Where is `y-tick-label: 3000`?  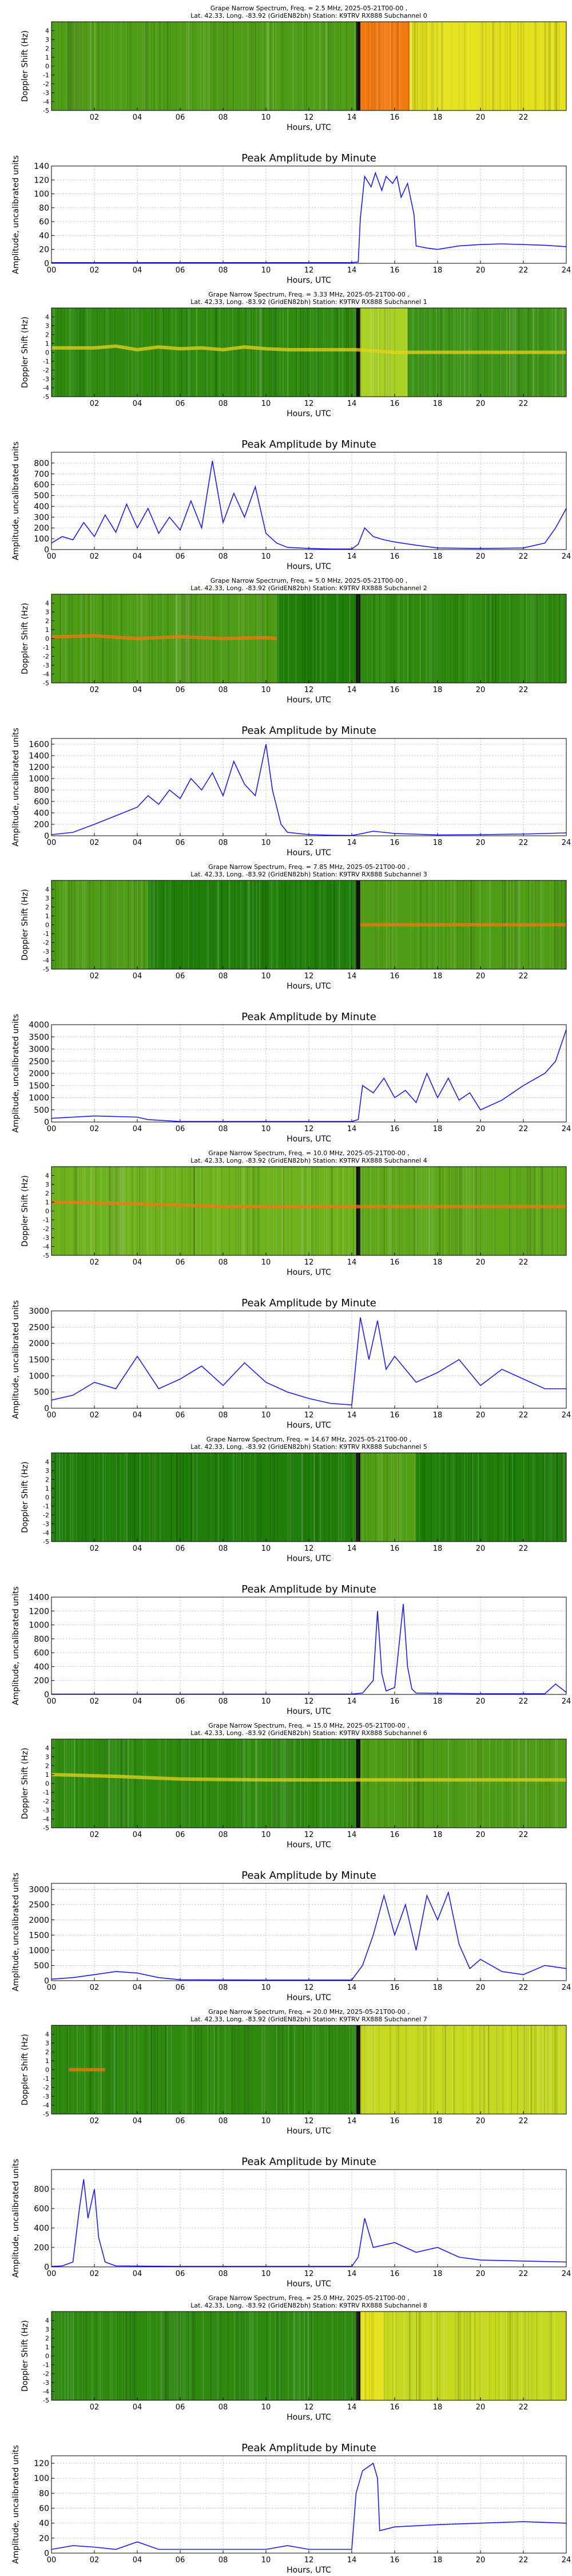
y-tick-label: 3000 is located at coordinates (39, 1890).